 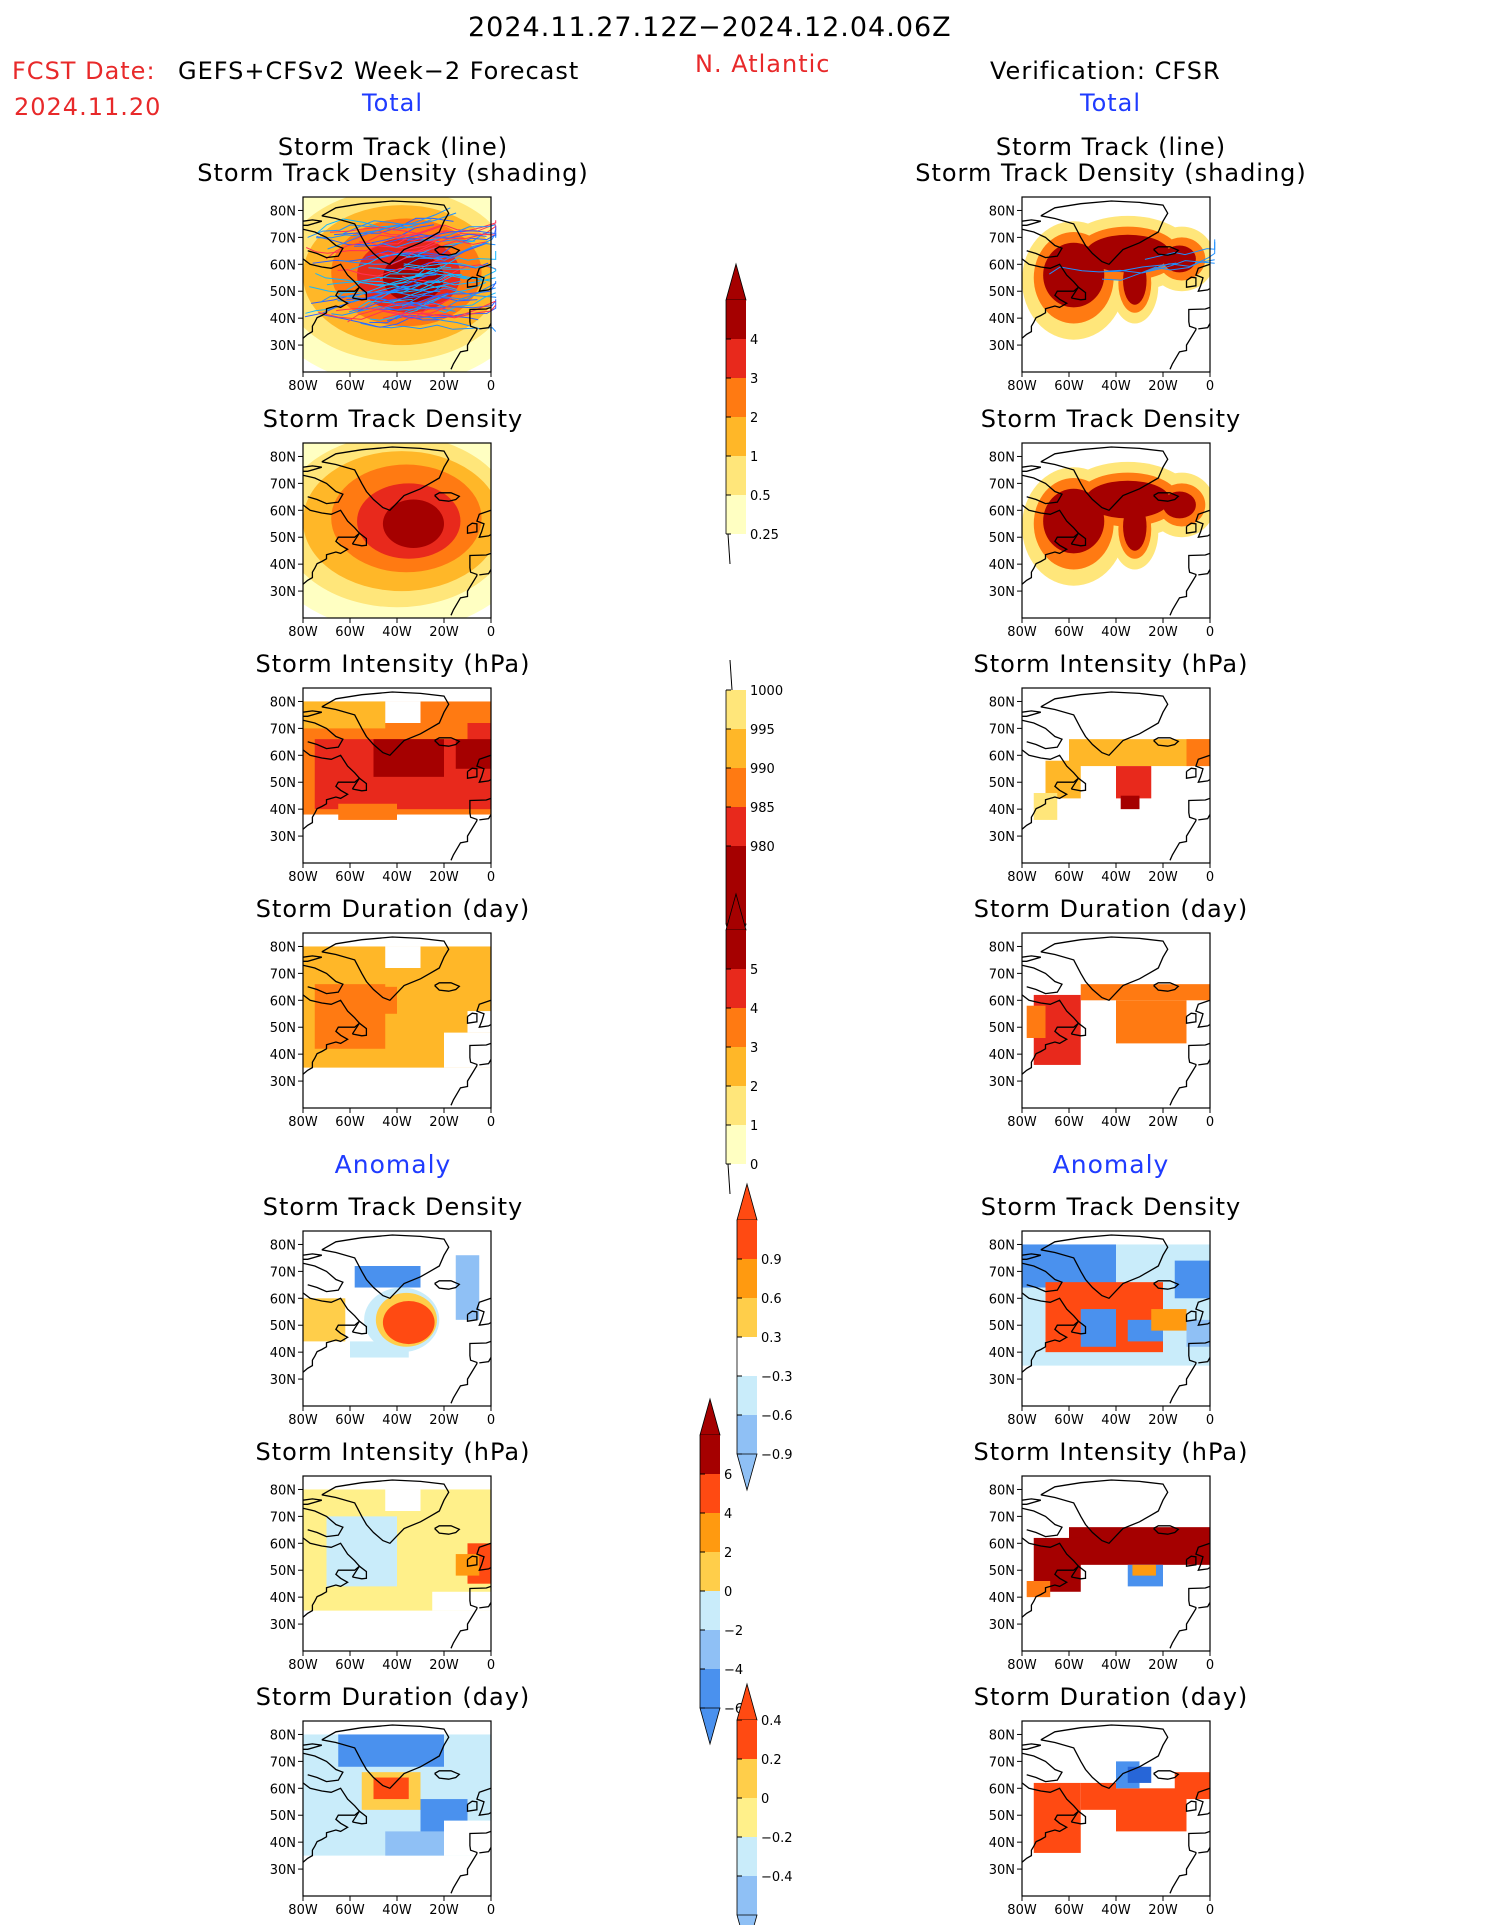 What do you see at coordinates (1101, 1574) in the screenshot?
I see `map-vf-anom-intensity: 80N 70N 60N 50N 40N 30N 80W 60W 40W 20W 0` at bounding box center [1101, 1574].